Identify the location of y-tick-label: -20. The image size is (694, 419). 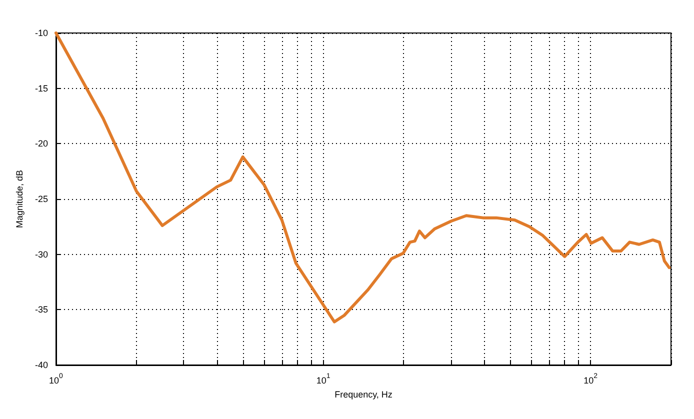
(41, 143).